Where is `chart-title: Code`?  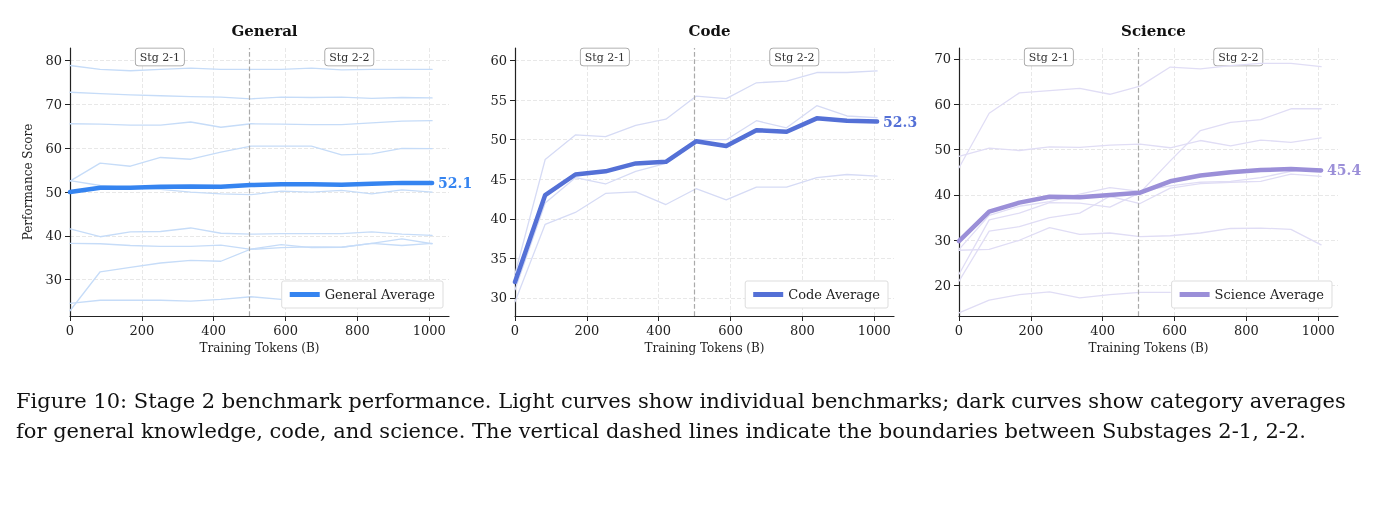
chart-title: Code is located at coordinates (709, 30).